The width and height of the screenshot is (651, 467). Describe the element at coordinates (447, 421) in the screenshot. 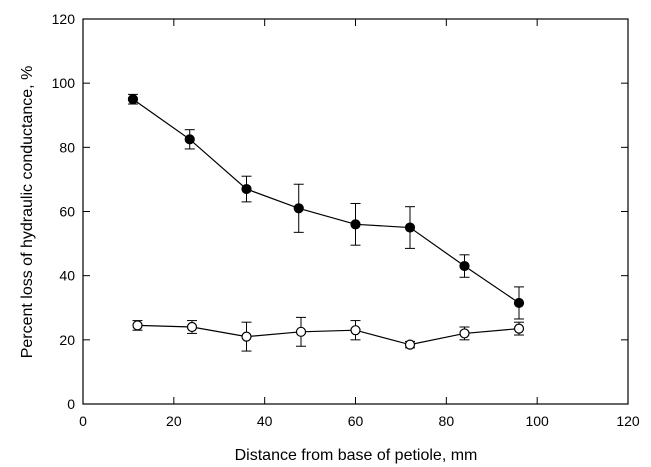

I see `x-tick-label: 80` at that location.